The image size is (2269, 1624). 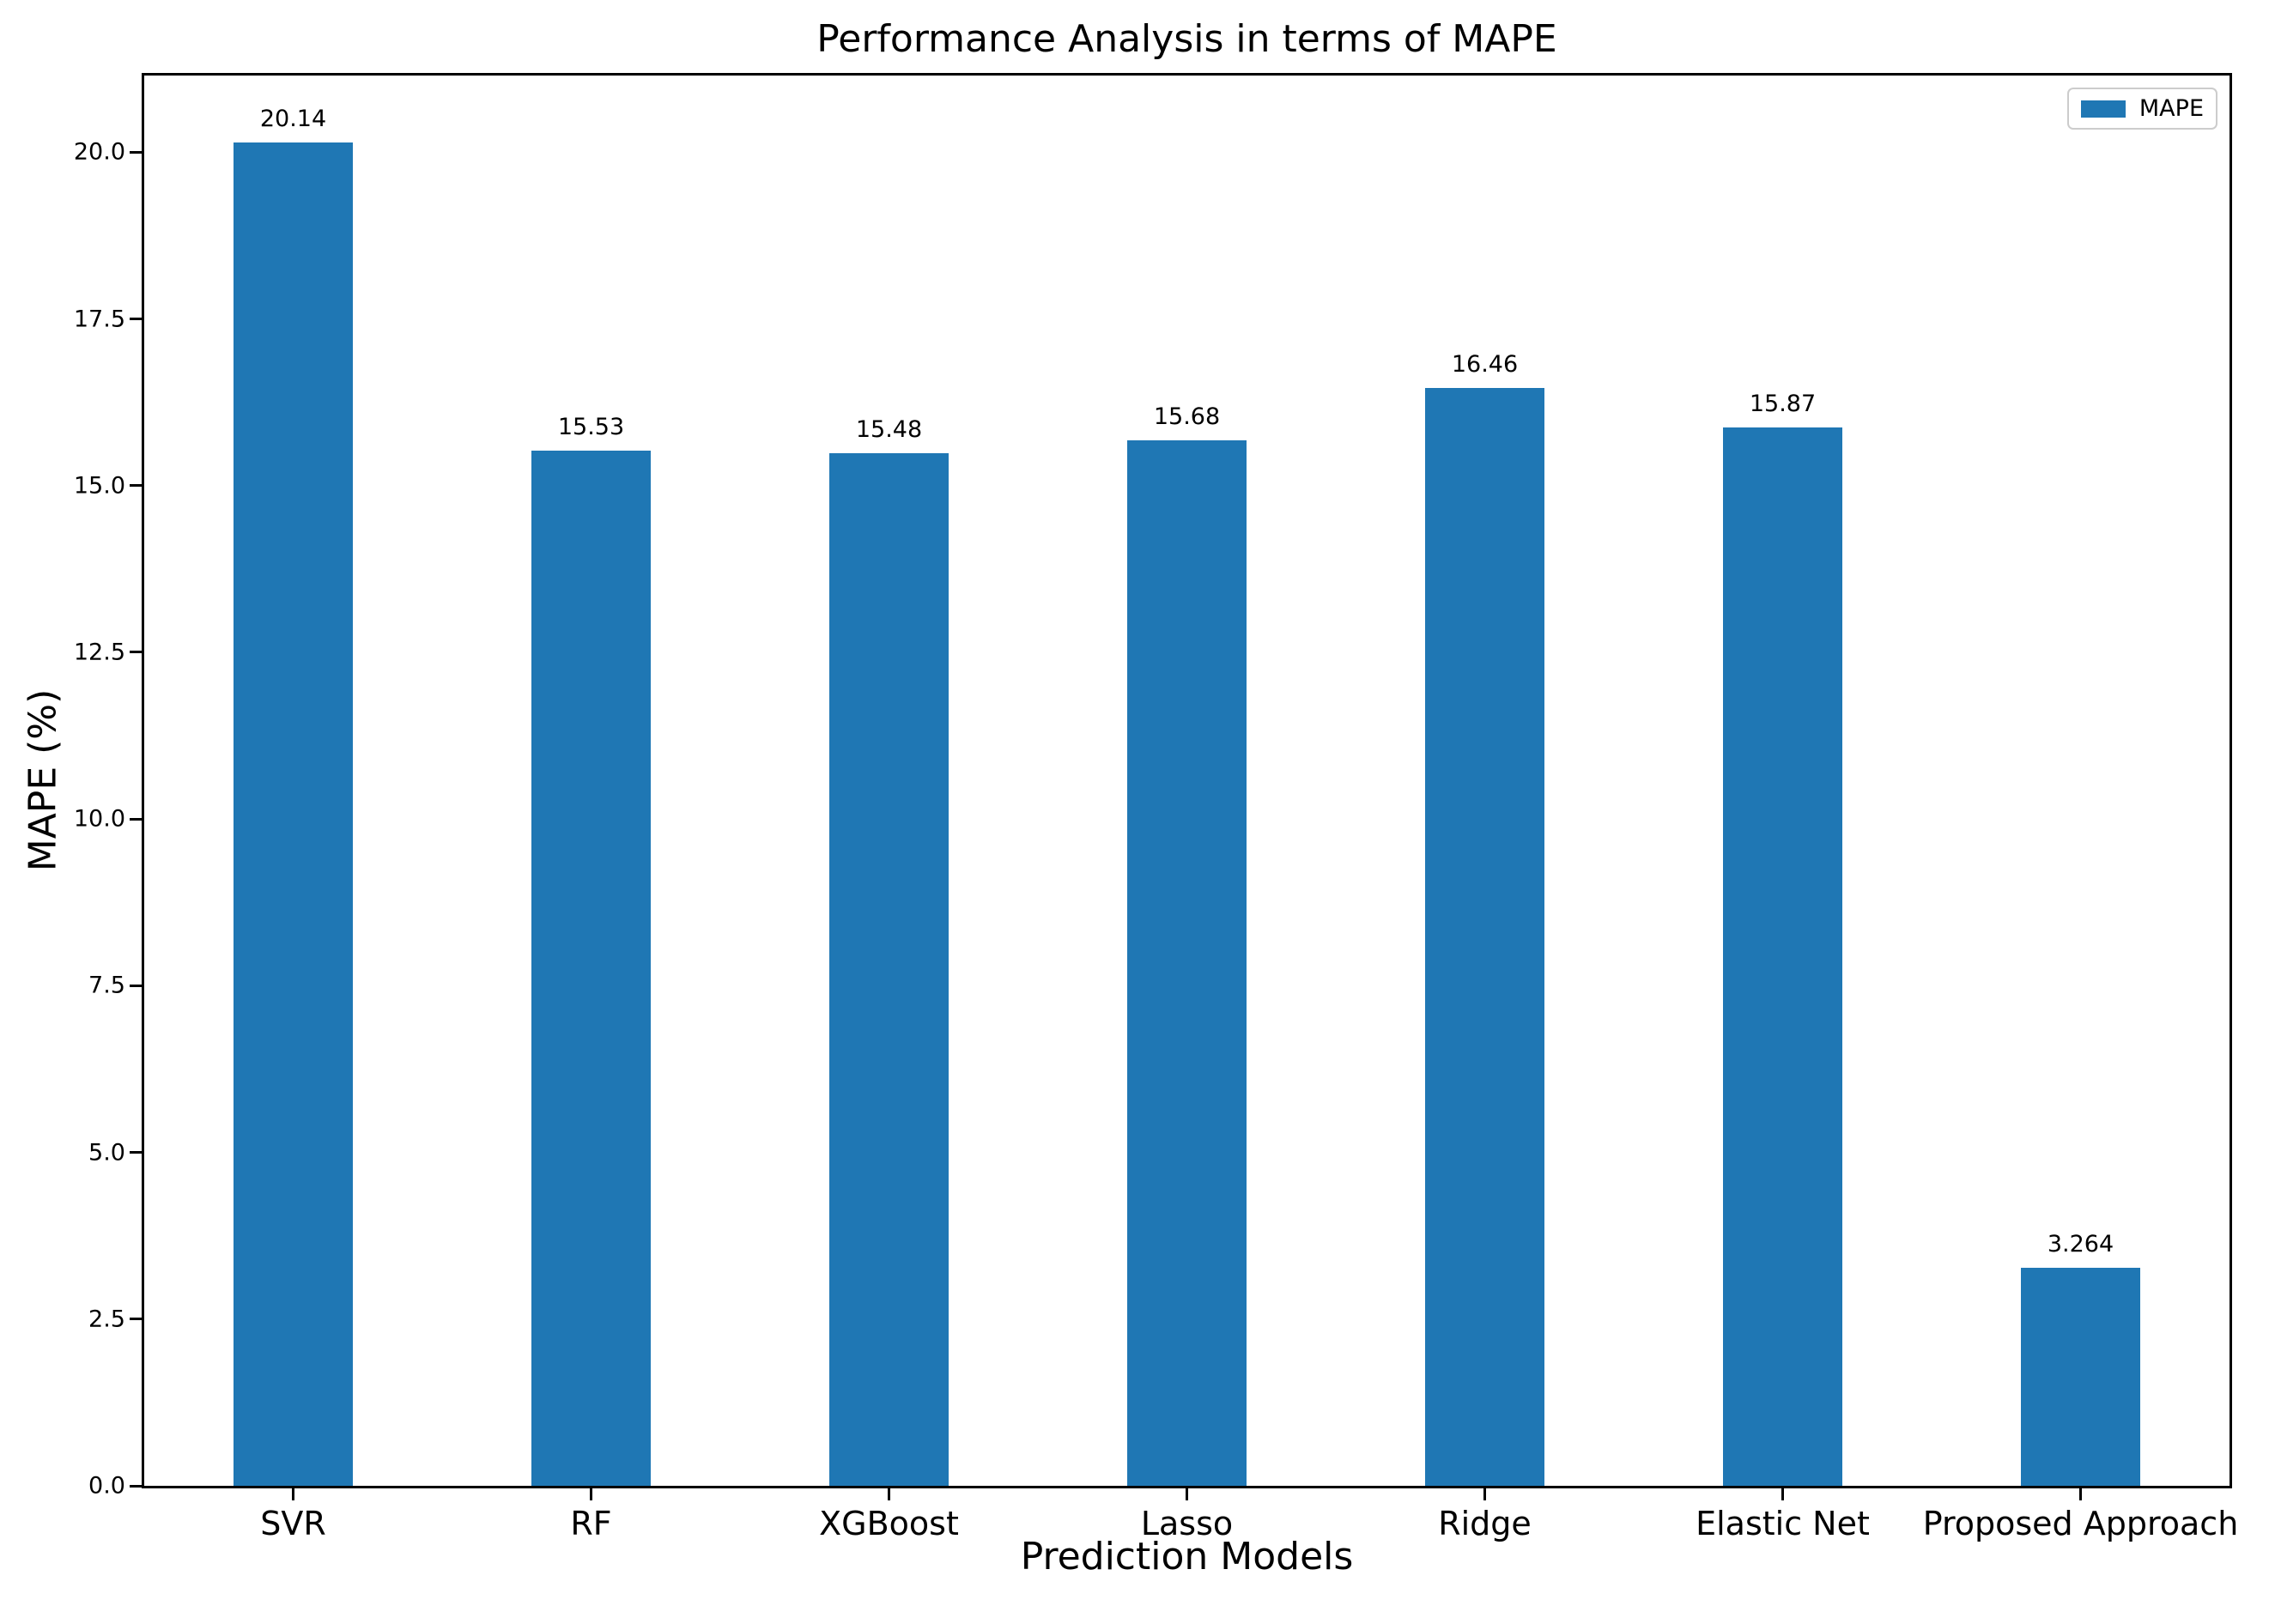 I want to click on bar-value-label: 16.46, so click(x=1485, y=365).